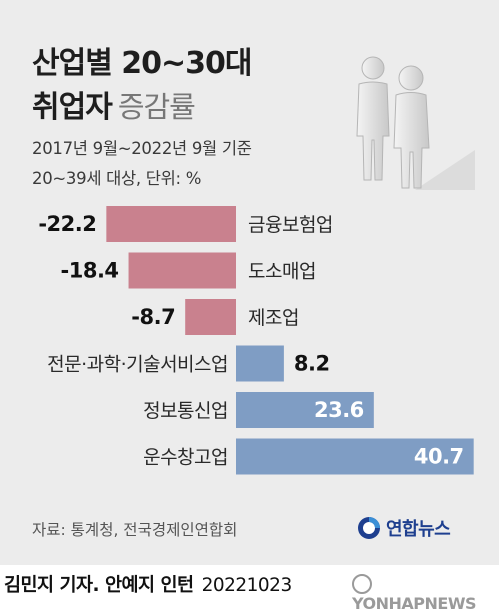 The height and width of the screenshot is (613, 499). I want to click on category-label-4: 전문·과학·기술서비스업, so click(137, 365).